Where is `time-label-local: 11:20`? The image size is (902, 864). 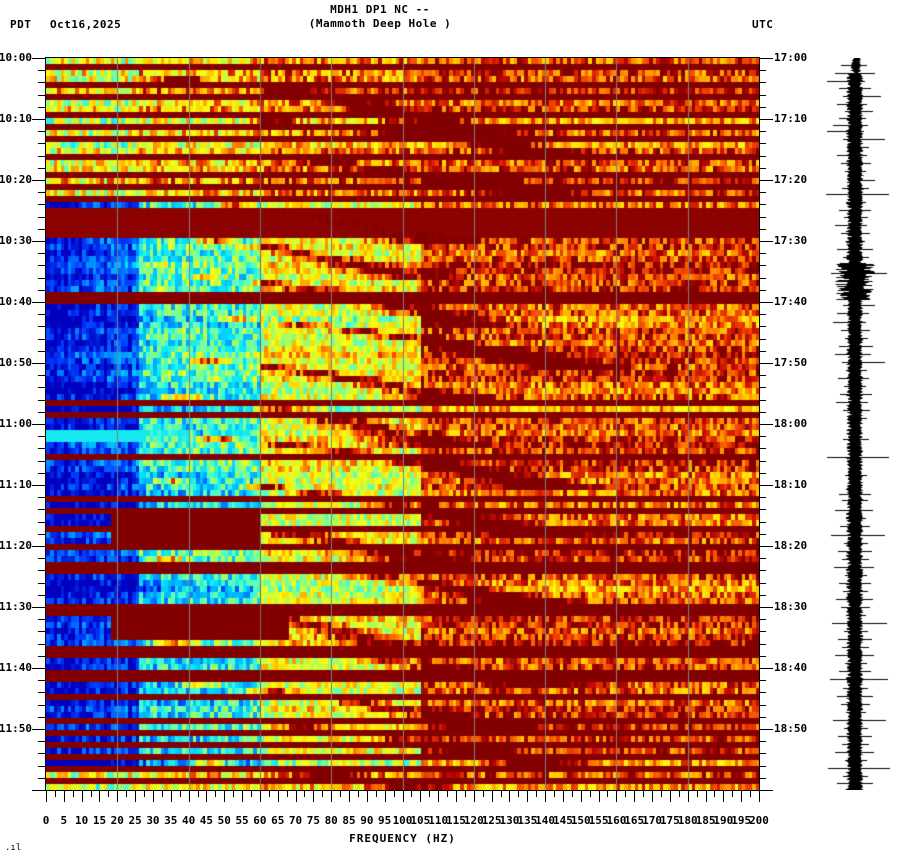
time-label-local: 11:20 is located at coordinates (16, 545).